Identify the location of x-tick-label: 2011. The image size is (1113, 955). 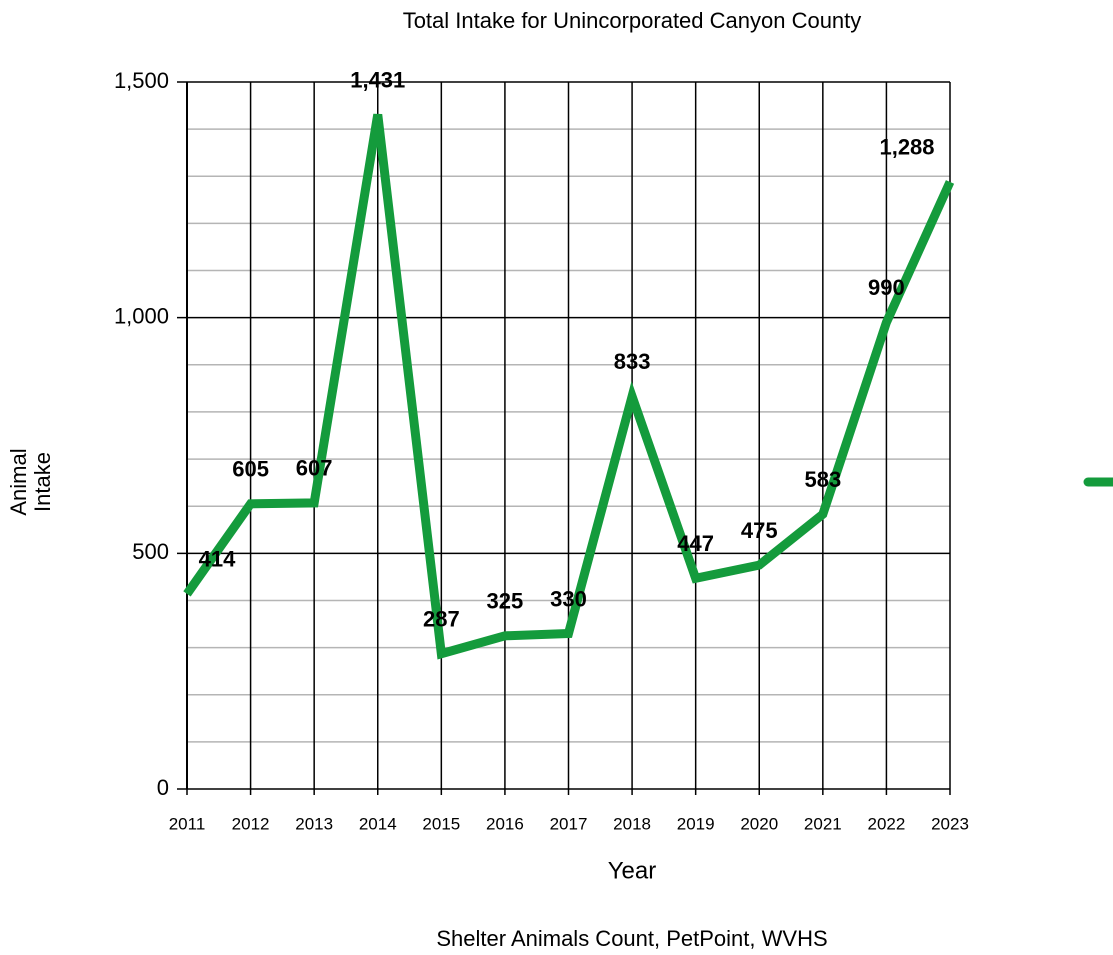
(187, 823).